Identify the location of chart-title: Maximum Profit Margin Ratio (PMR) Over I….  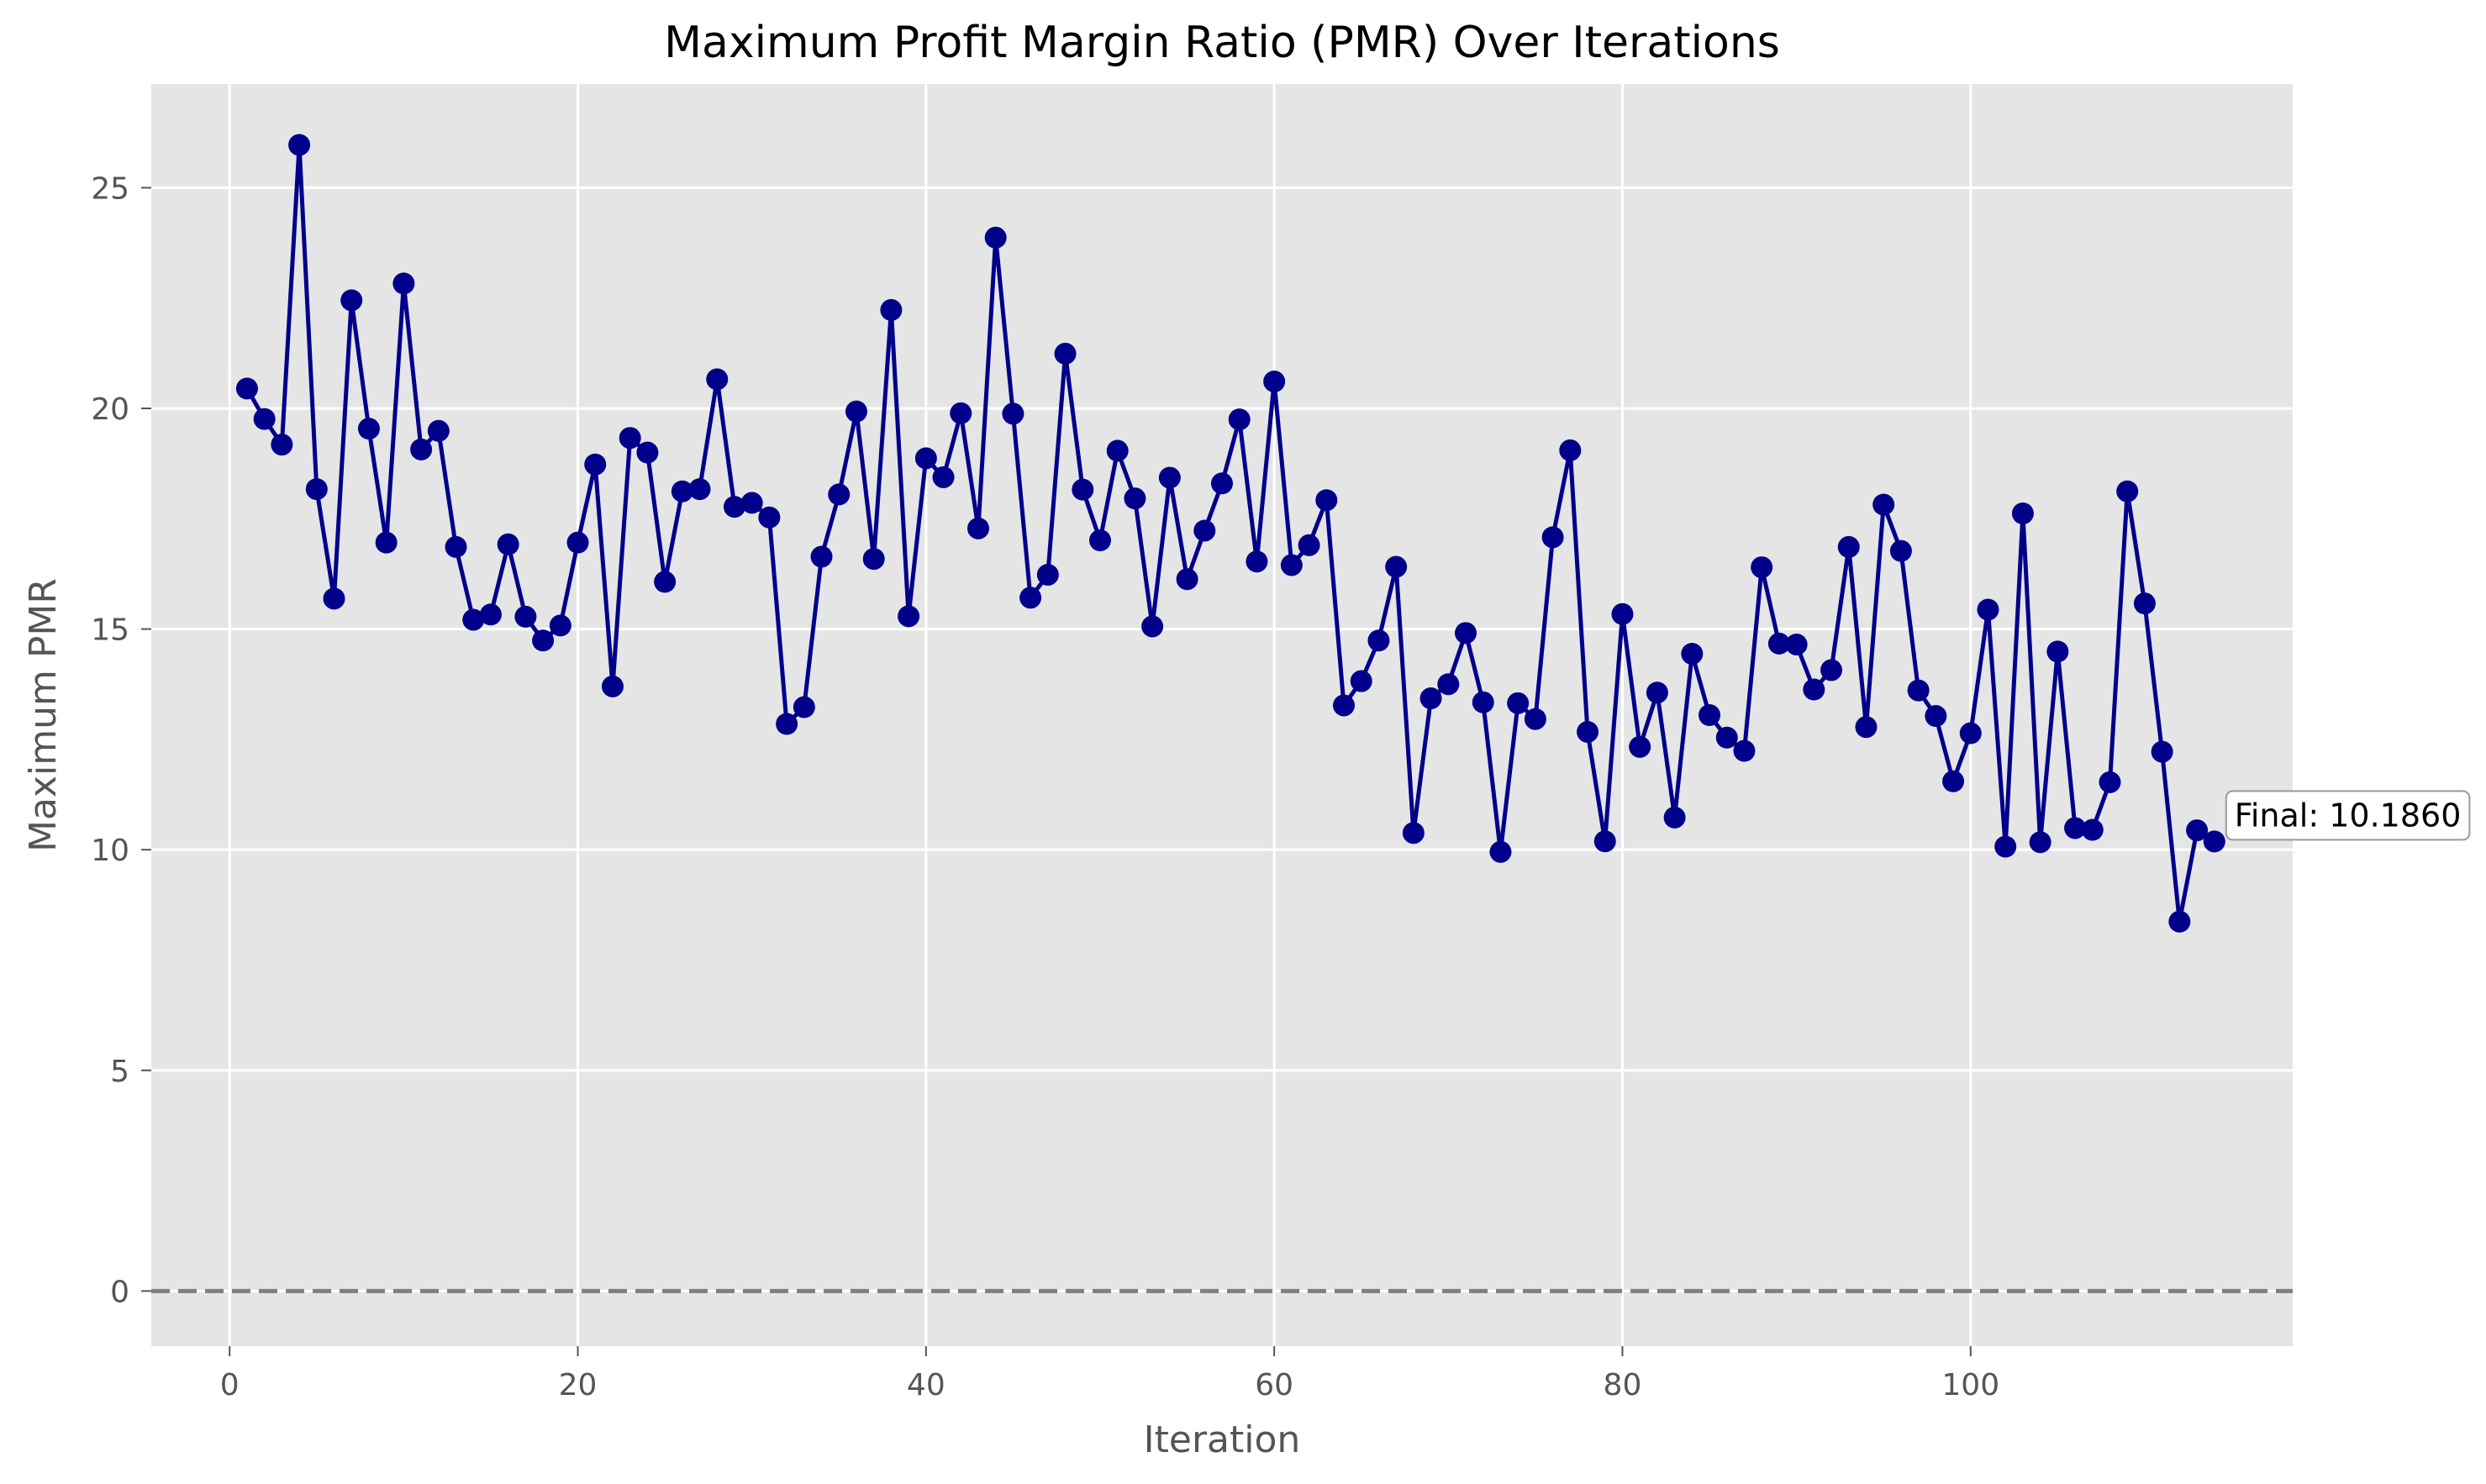
(1222, 43).